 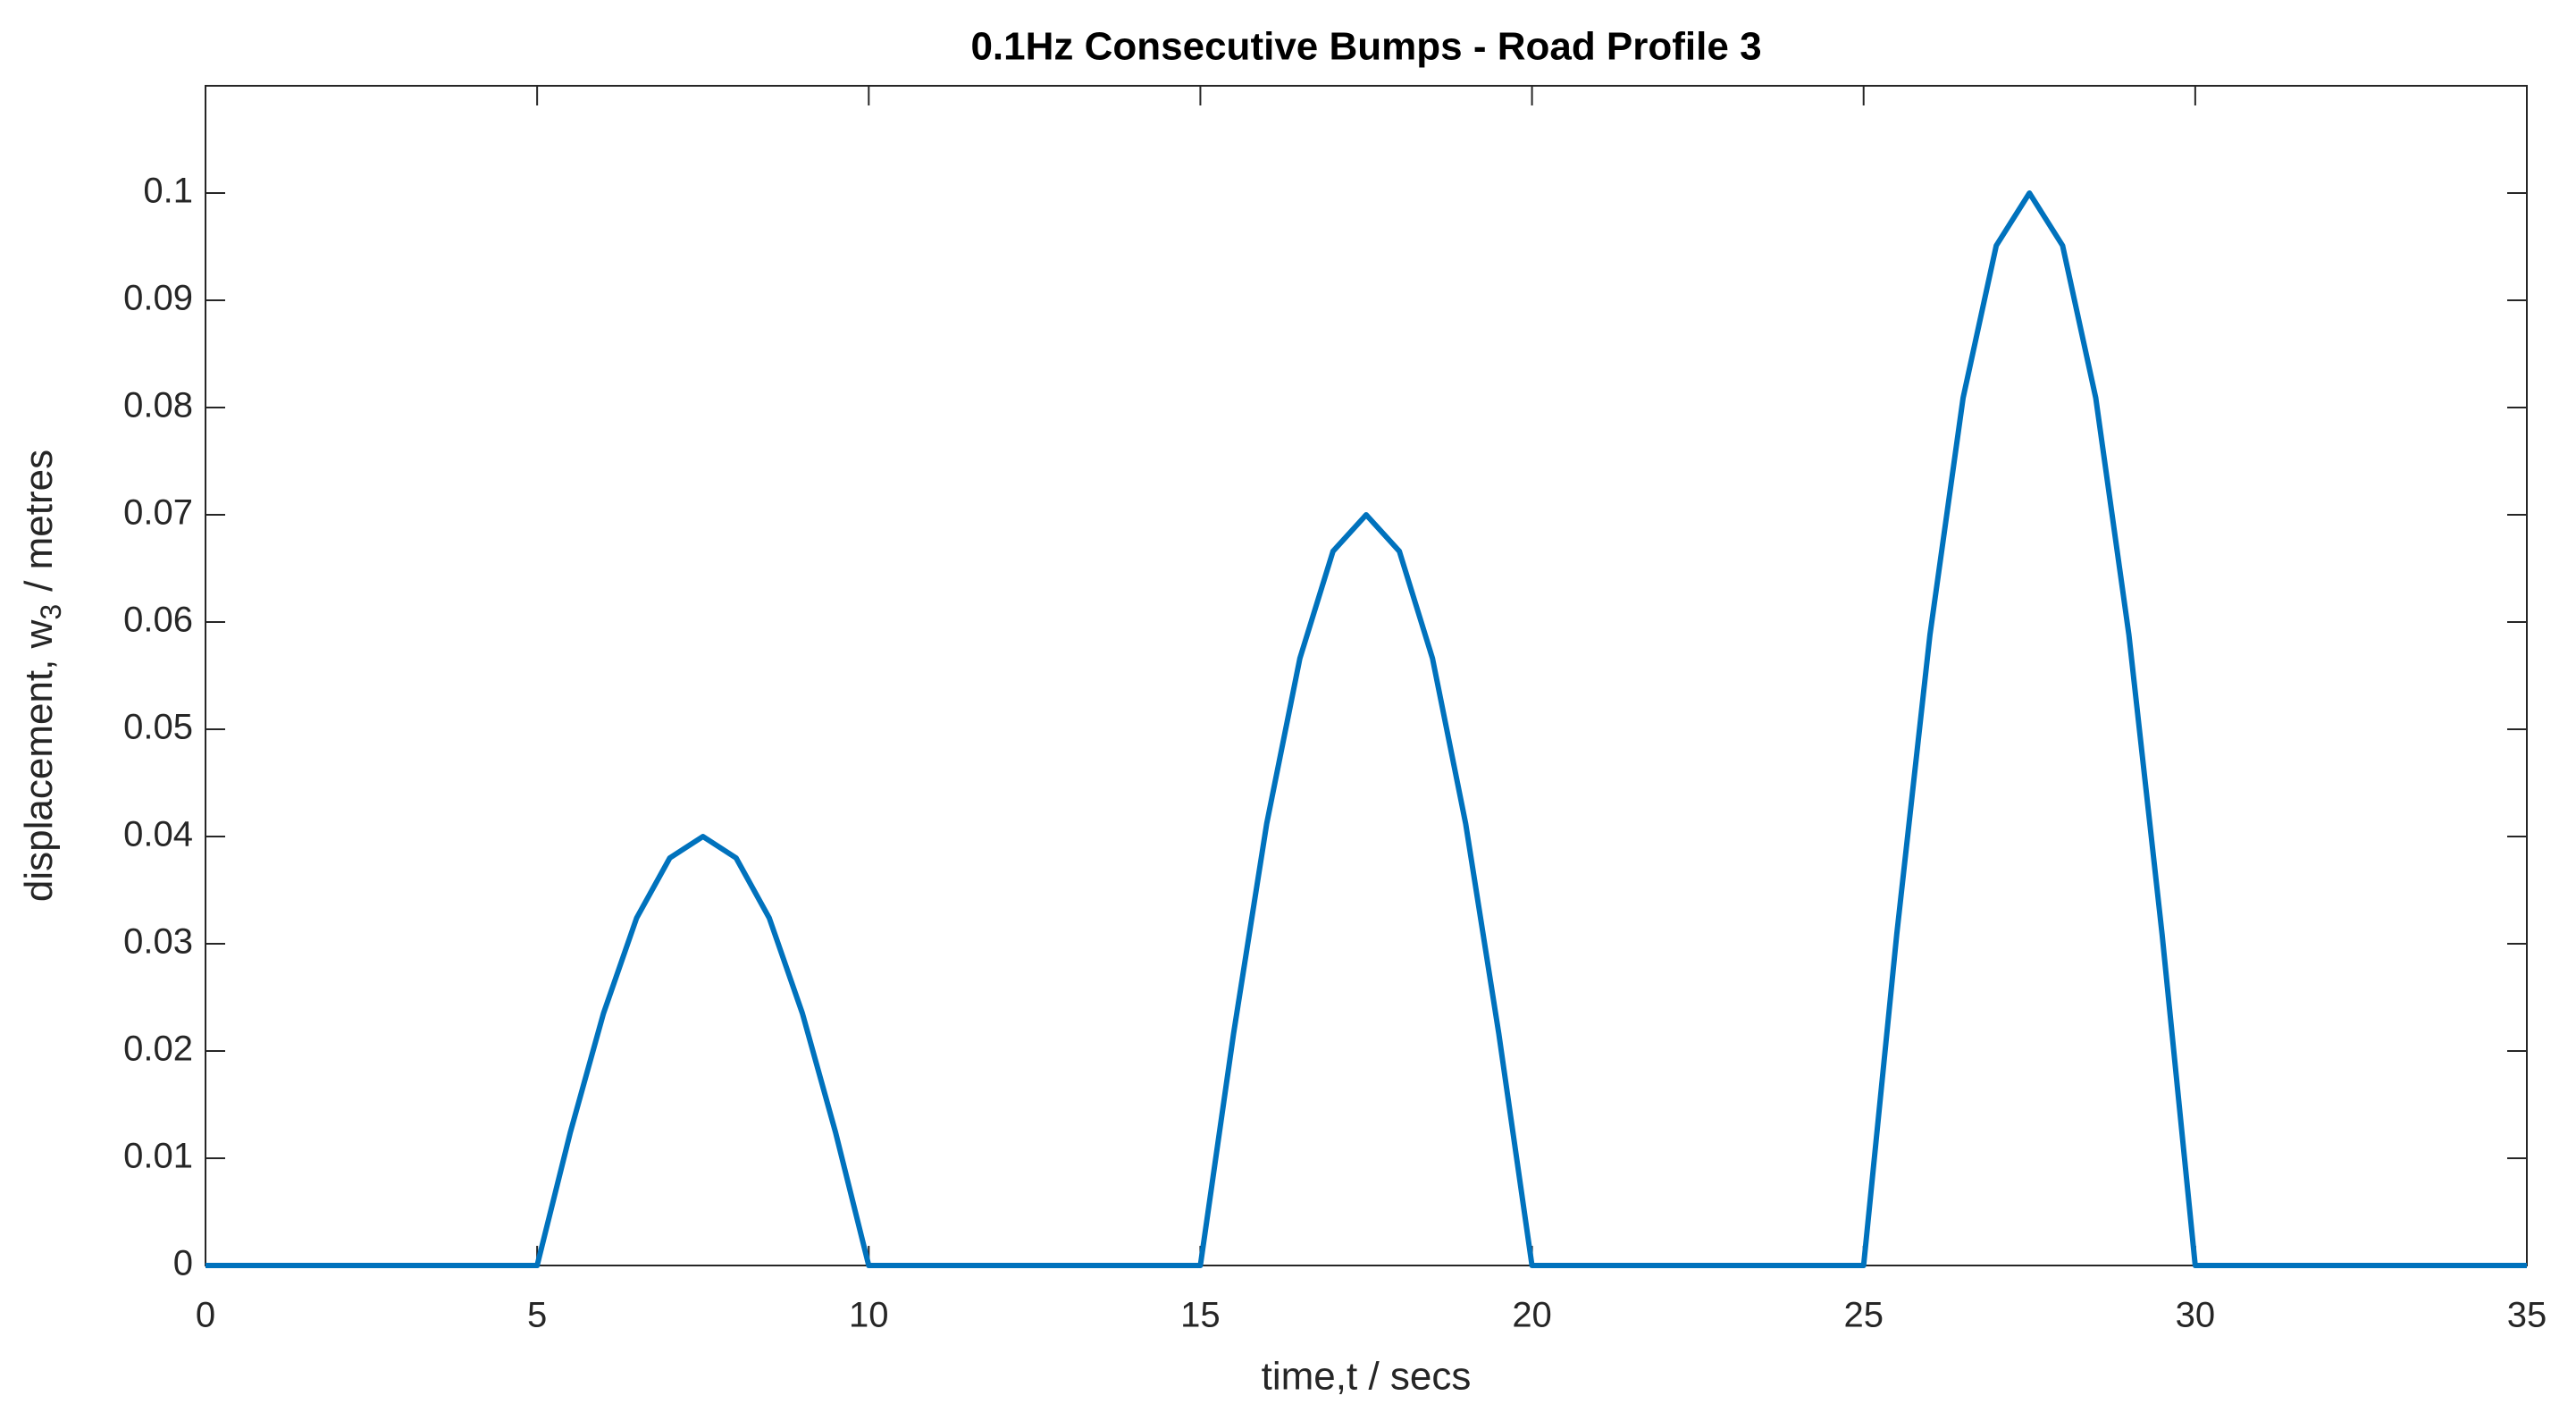 What do you see at coordinates (158, 405) in the screenshot?
I see `y-tick-label: 0.08` at bounding box center [158, 405].